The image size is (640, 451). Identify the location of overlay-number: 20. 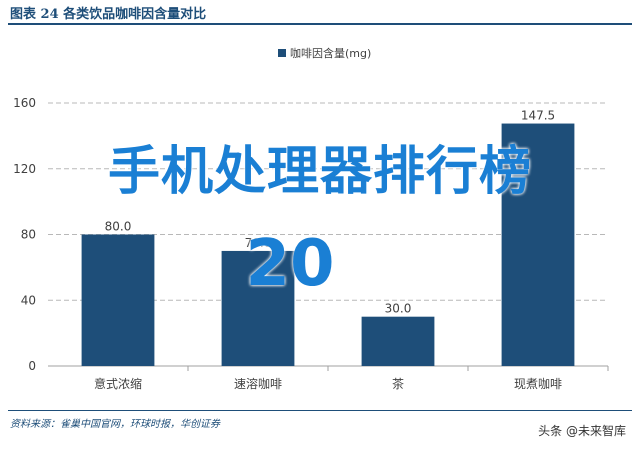
(290, 264).